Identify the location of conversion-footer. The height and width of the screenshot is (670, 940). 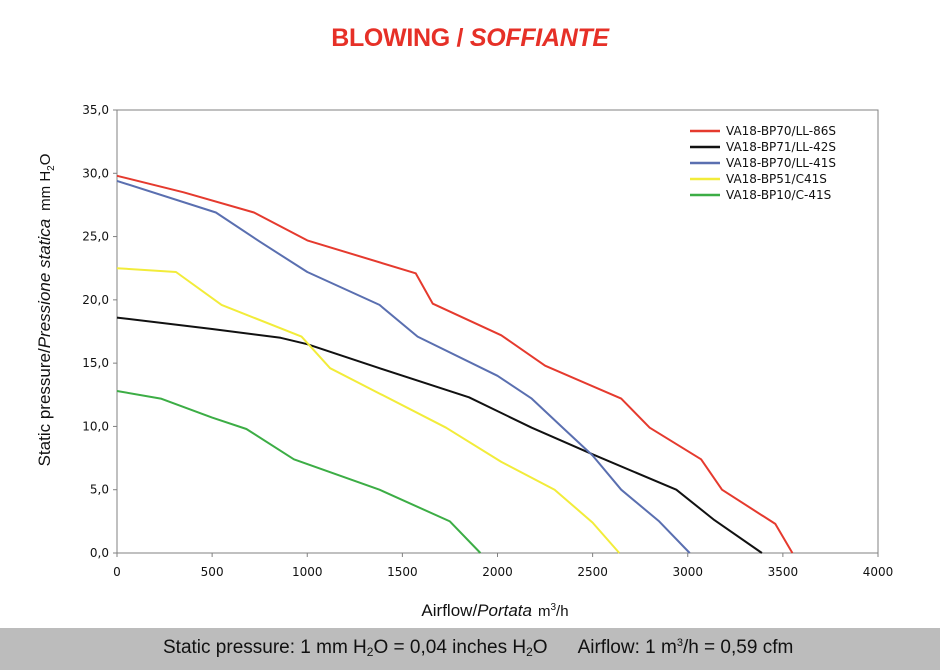
(470, 649).